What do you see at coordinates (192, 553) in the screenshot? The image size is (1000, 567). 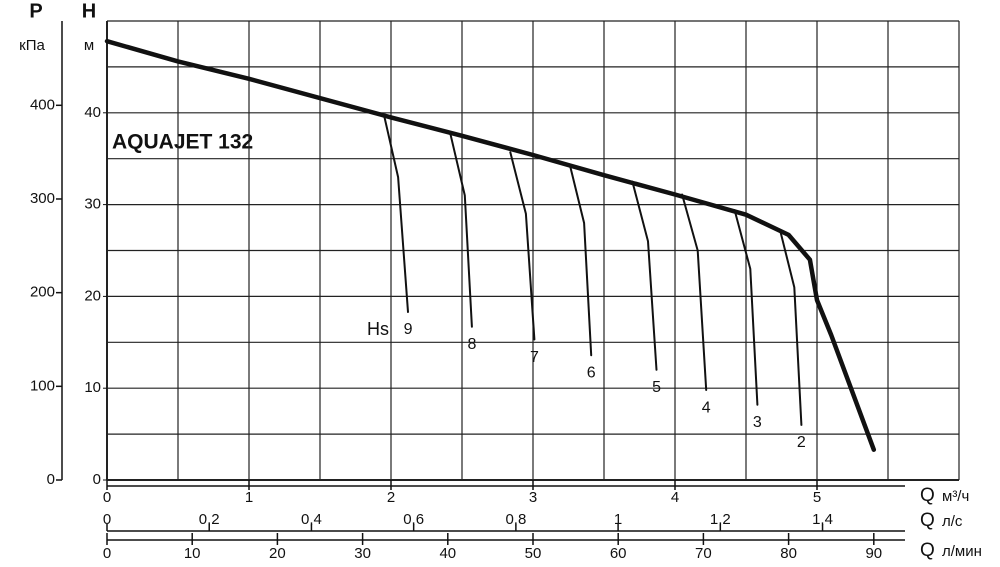 I see `x3-tick-label: 10` at bounding box center [192, 553].